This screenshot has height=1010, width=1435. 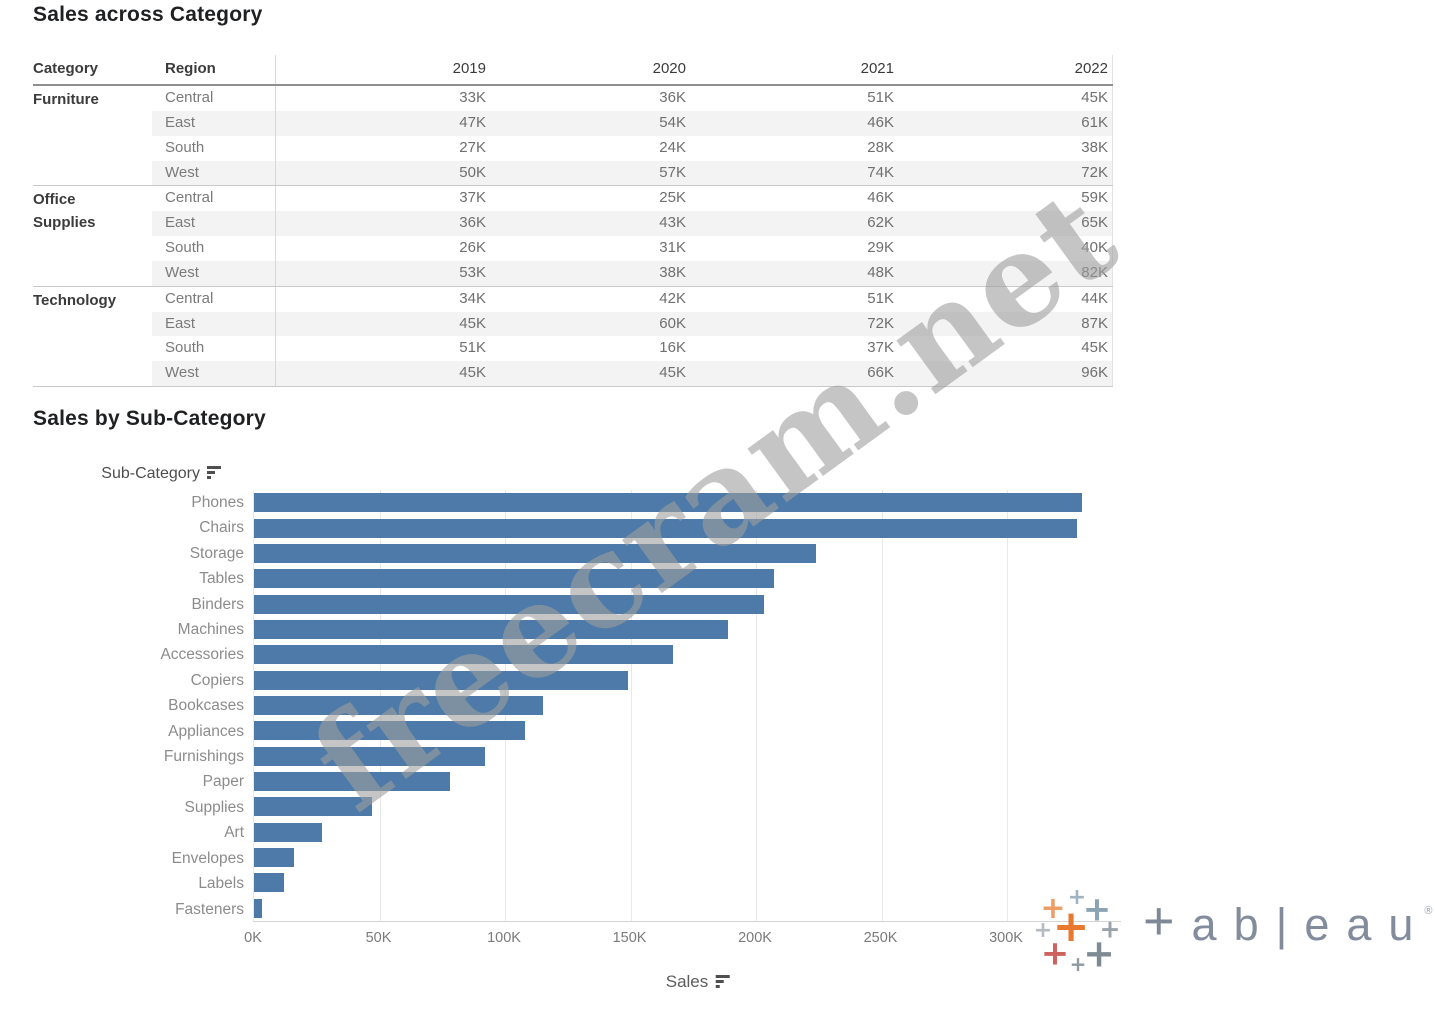 What do you see at coordinates (64, 211) in the screenshot?
I see `category-label: Office Supplies` at bounding box center [64, 211].